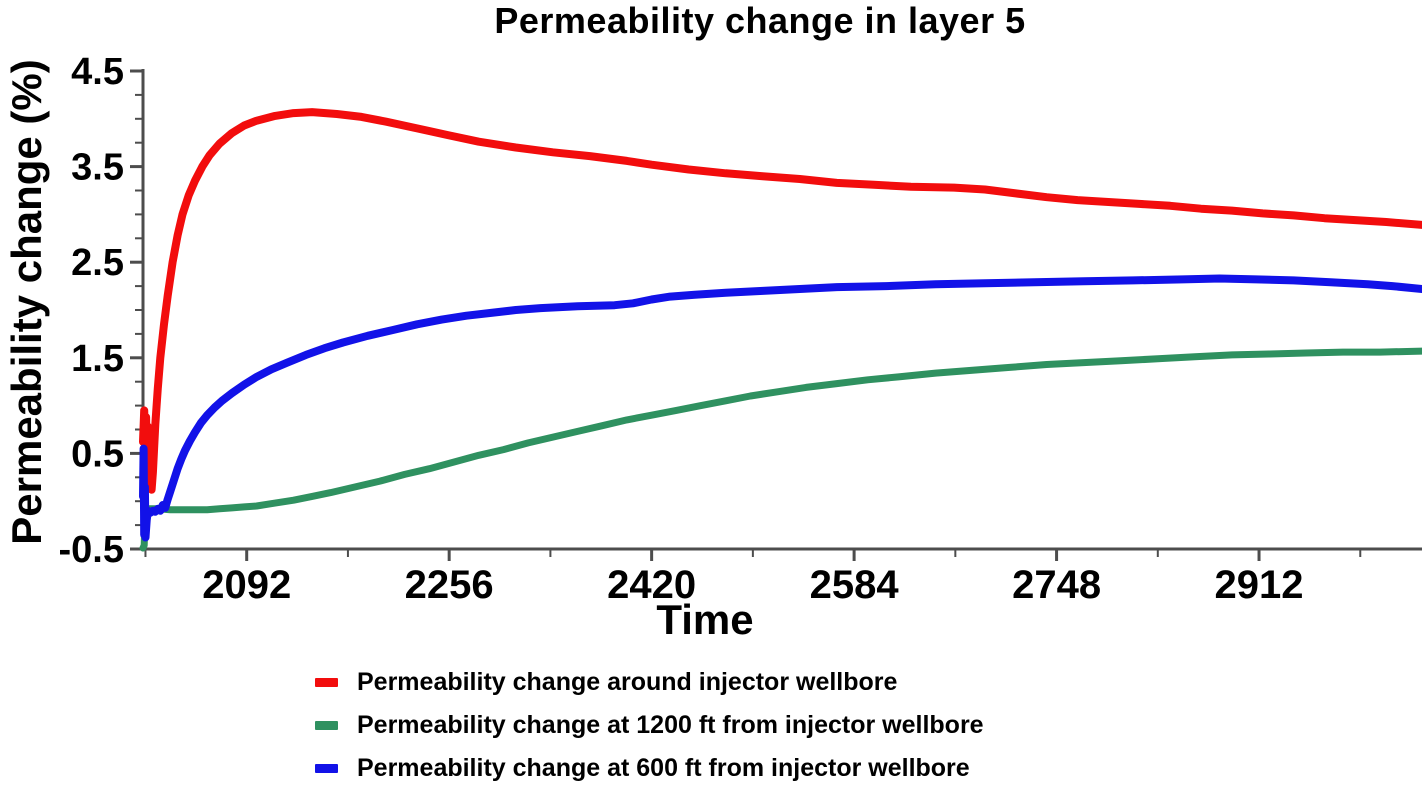  What do you see at coordinates (97, 263) in the screenshot?
I see `y-tick-label: 2.5` at bounding box center [97, 263].